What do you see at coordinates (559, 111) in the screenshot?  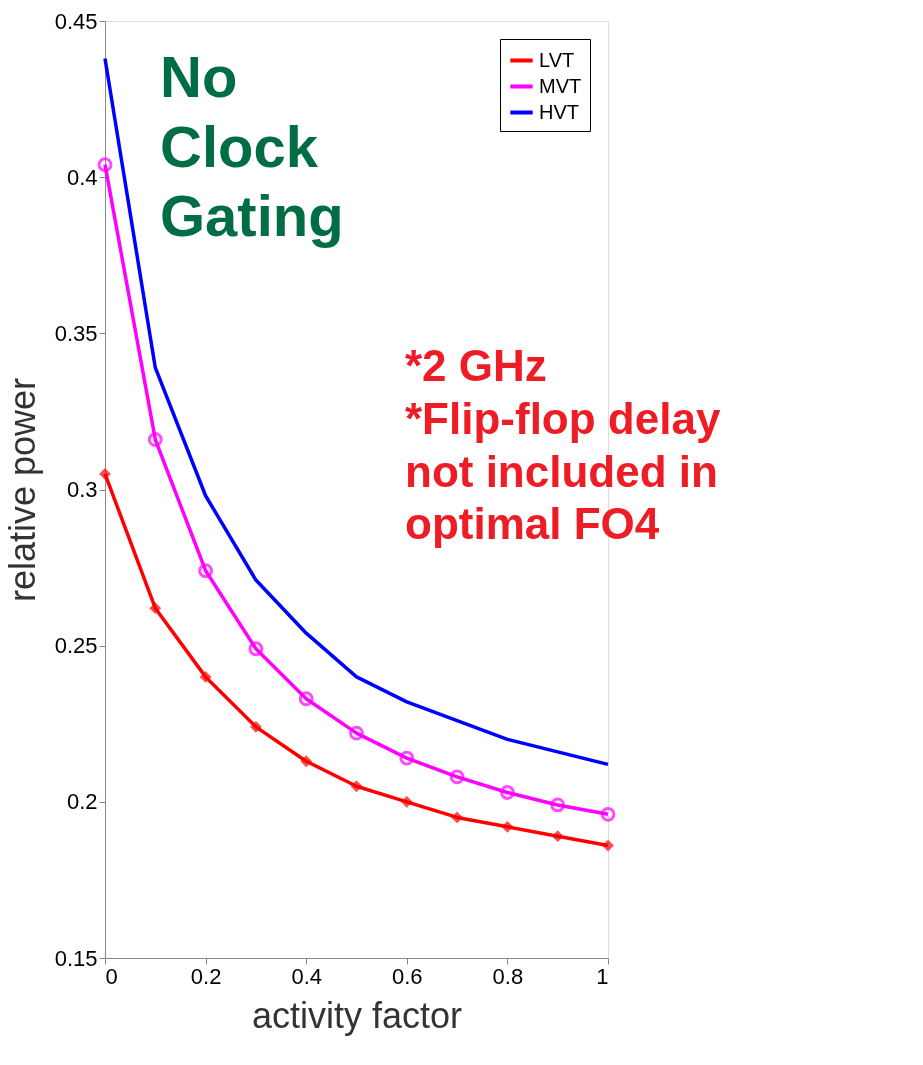 I see `legend-label: HVT` at bounding box center [559, 111].